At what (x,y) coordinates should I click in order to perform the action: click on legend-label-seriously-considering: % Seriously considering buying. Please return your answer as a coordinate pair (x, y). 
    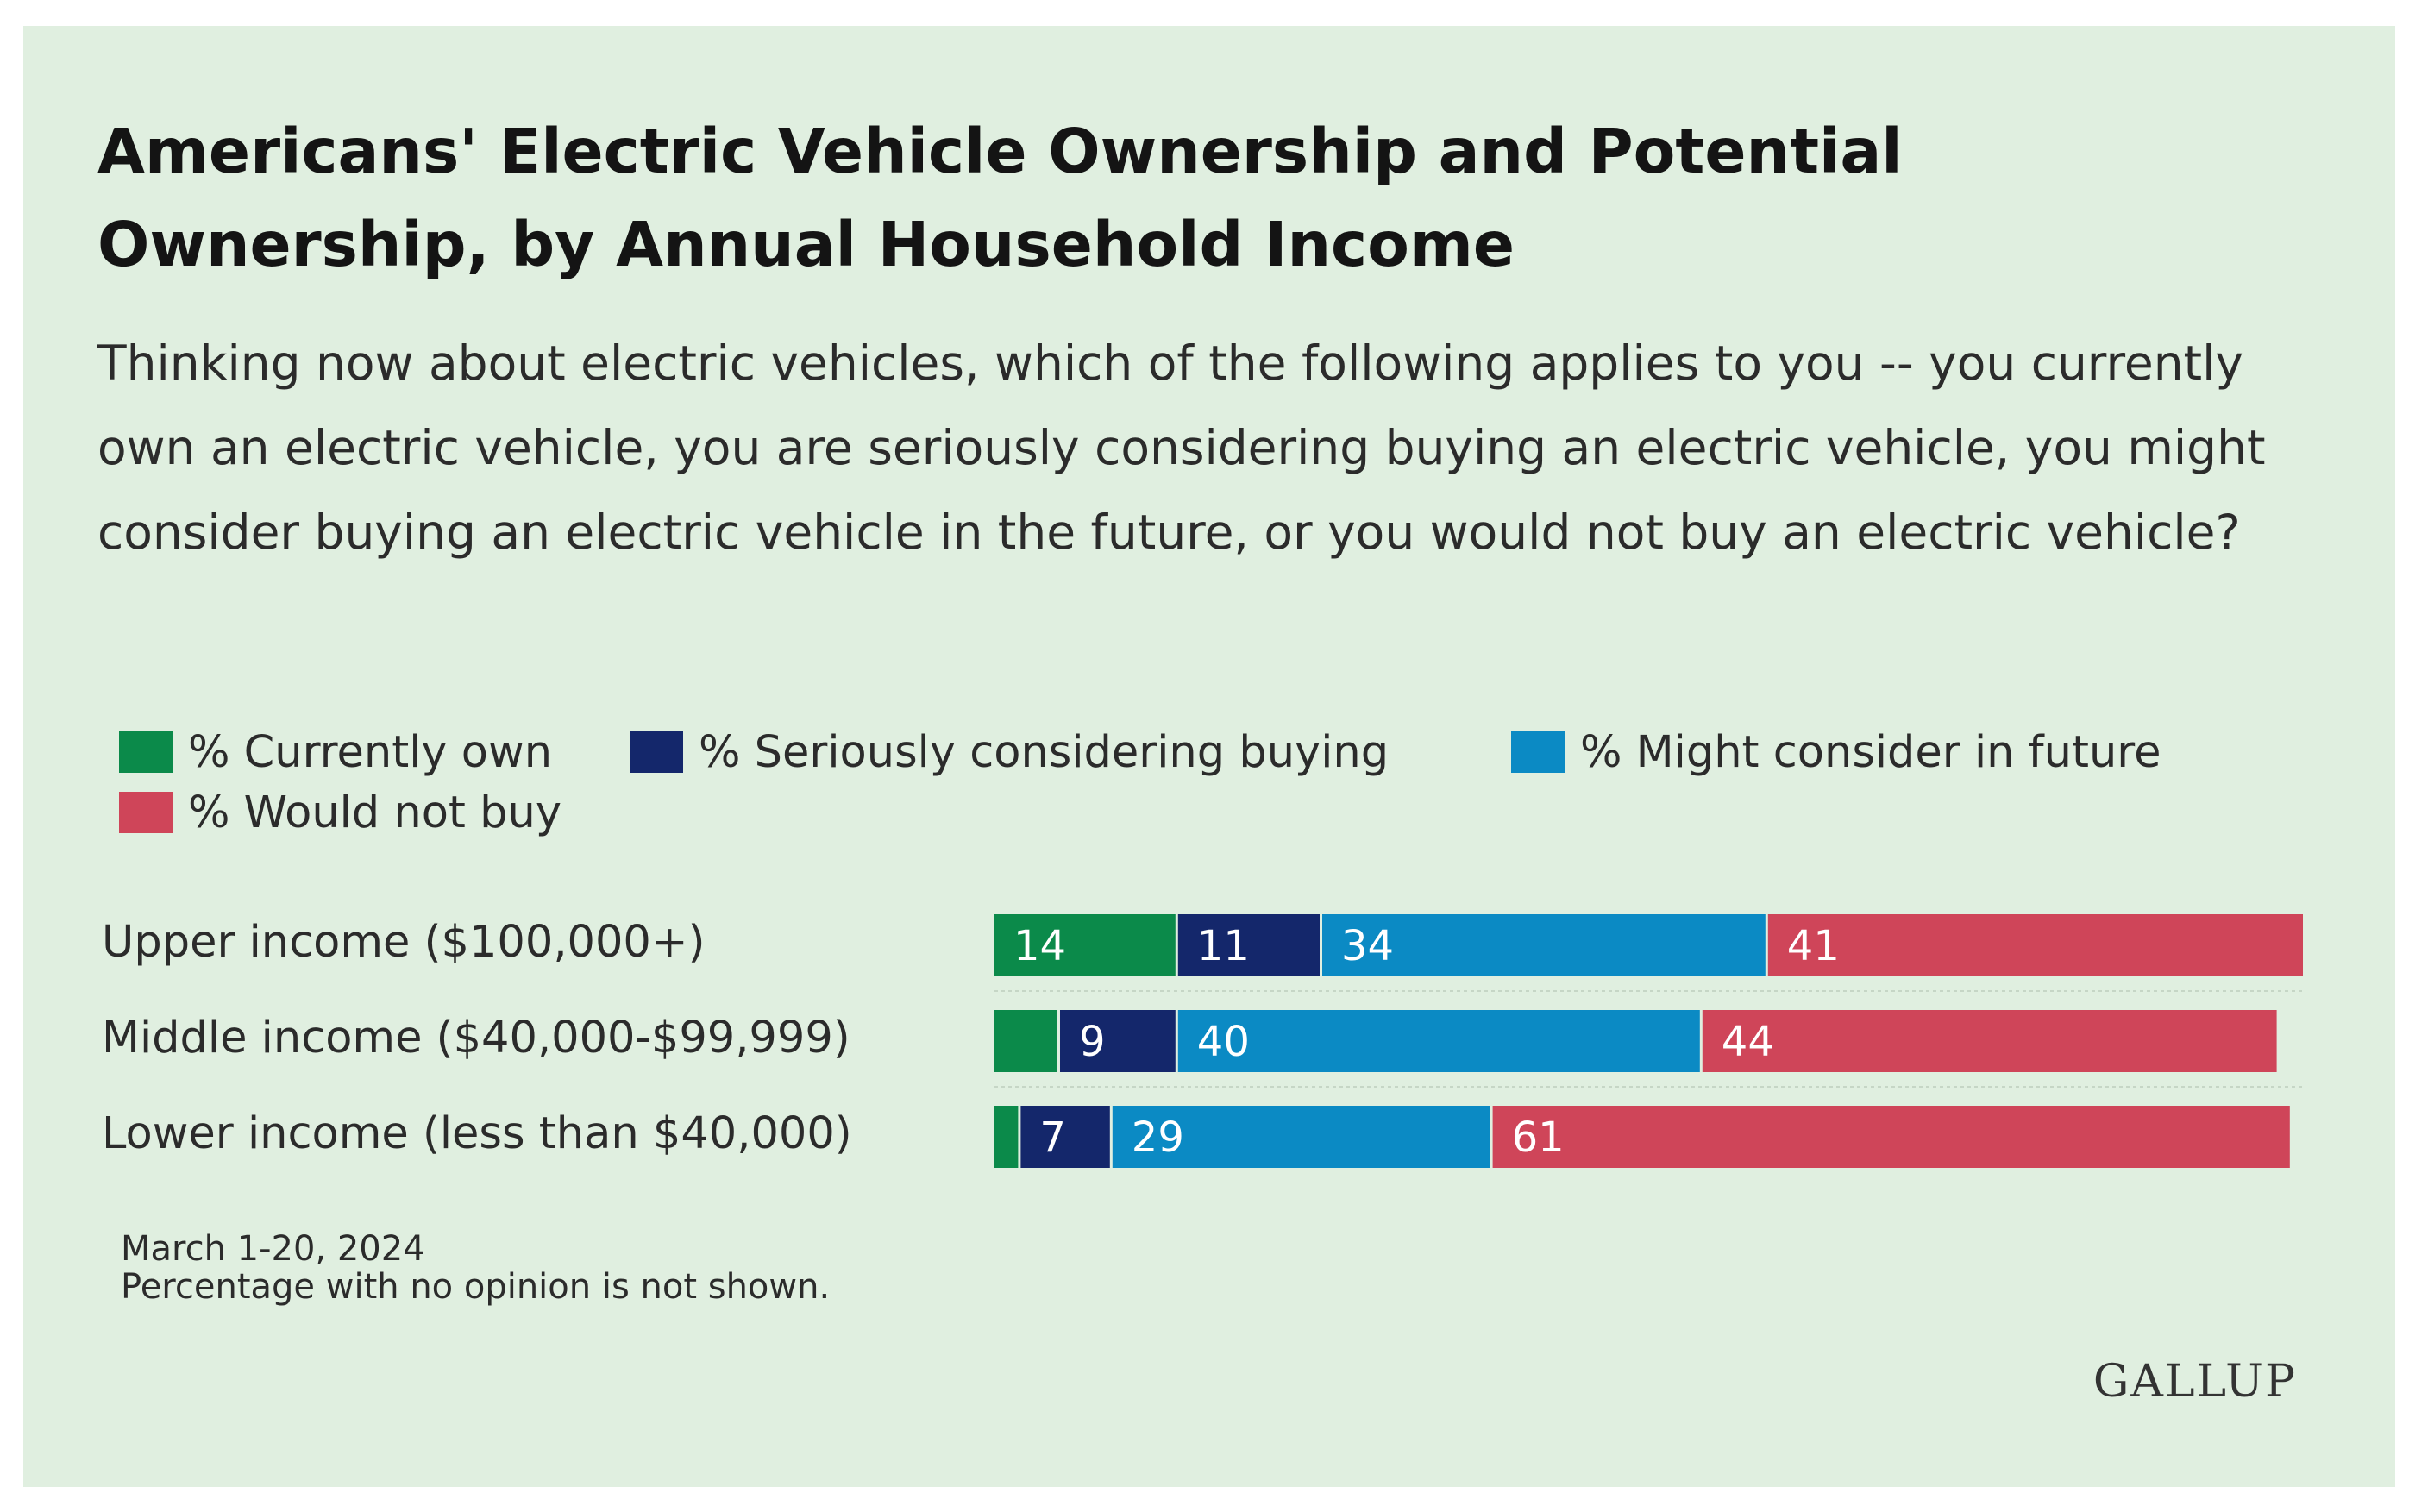
    Looking at the image, I should click on (1044, 752).